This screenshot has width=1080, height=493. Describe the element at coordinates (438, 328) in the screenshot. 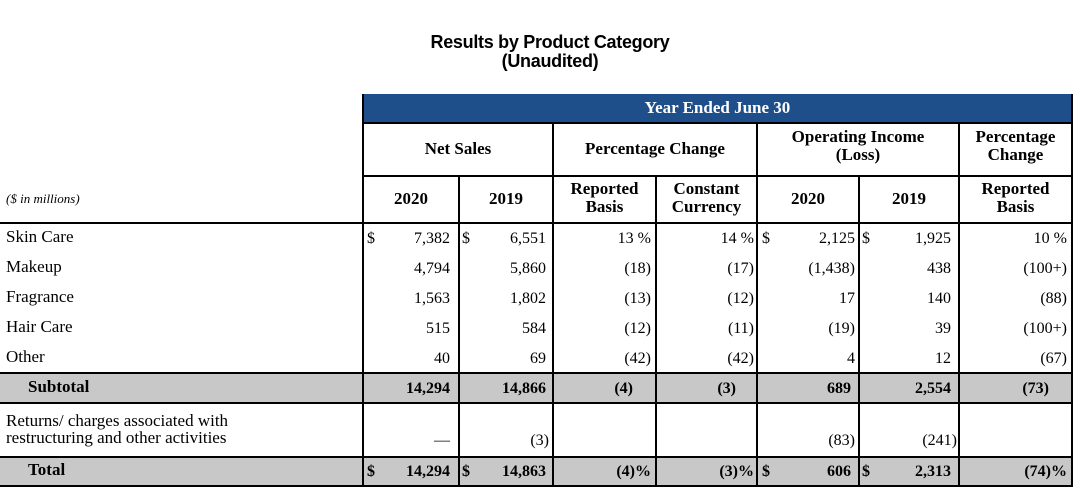

I see `row-ns2020: 515` at that location.